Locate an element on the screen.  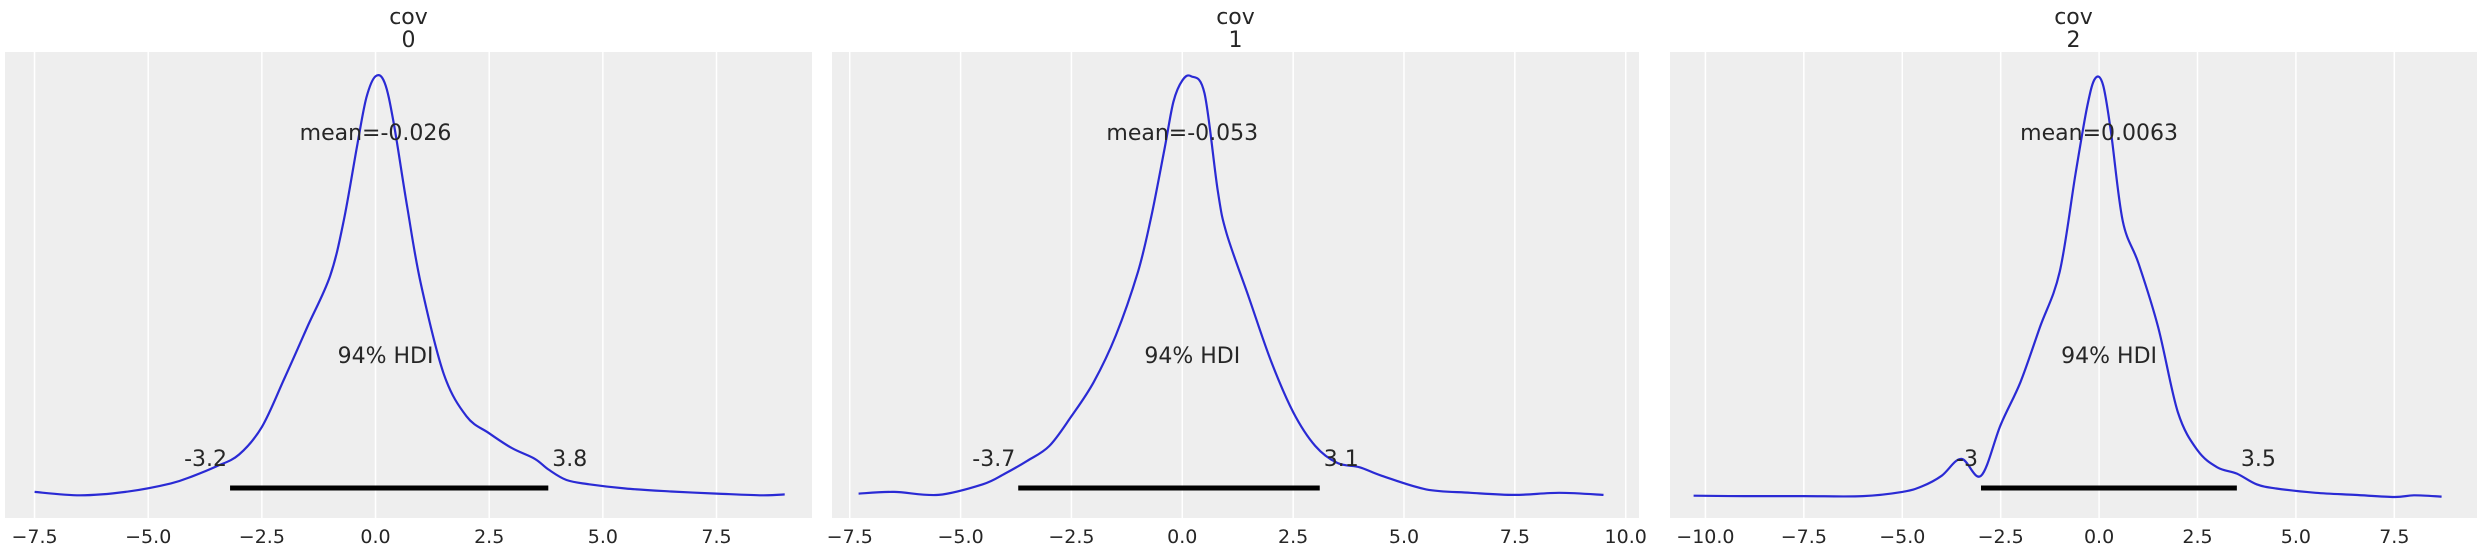
hdi-lower-label: -3.7 is located at coordinates (993, 459).